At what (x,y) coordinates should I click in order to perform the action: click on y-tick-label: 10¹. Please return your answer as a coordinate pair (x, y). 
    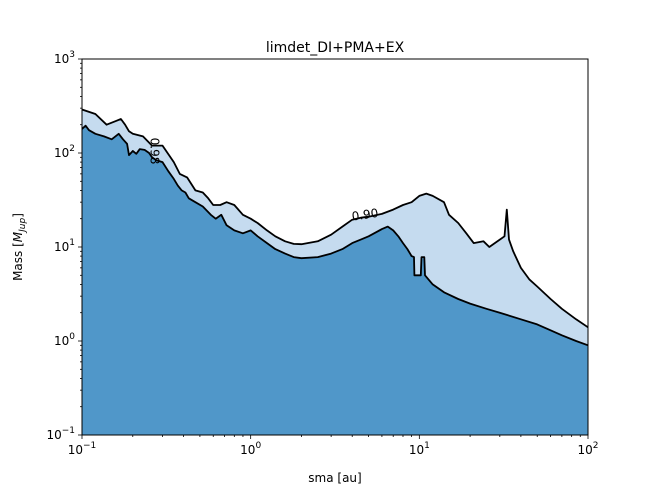
    Looking at the image, I should click on (64, 246).